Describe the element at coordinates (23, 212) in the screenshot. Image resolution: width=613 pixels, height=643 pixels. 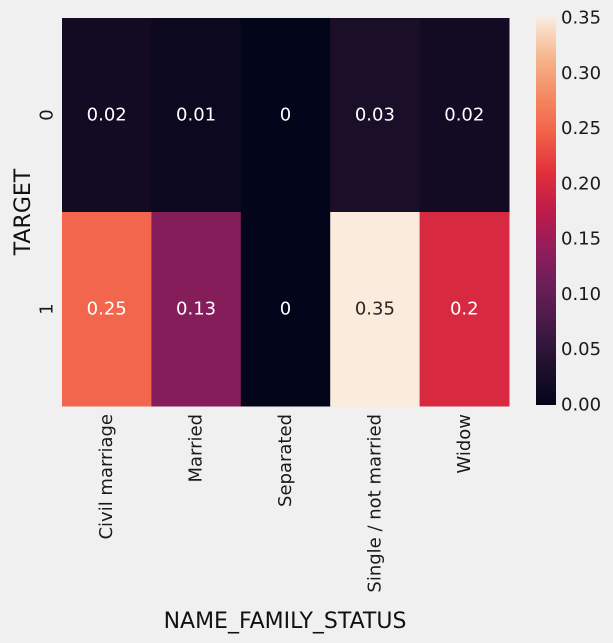
I see `y-axis-title: TARGET` at that location.